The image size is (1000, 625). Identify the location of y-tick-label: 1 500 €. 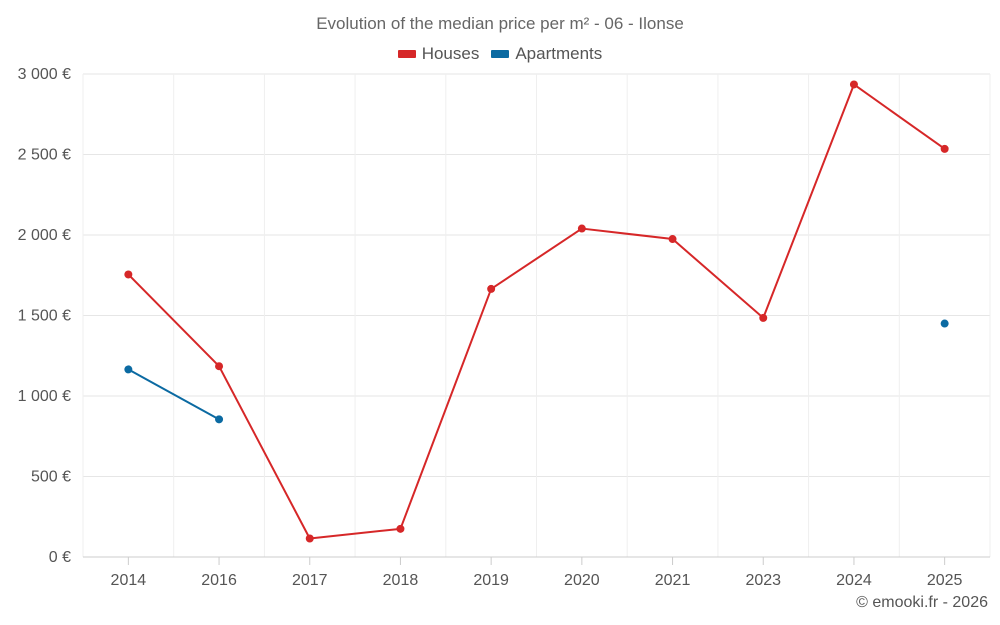
(44, 316).